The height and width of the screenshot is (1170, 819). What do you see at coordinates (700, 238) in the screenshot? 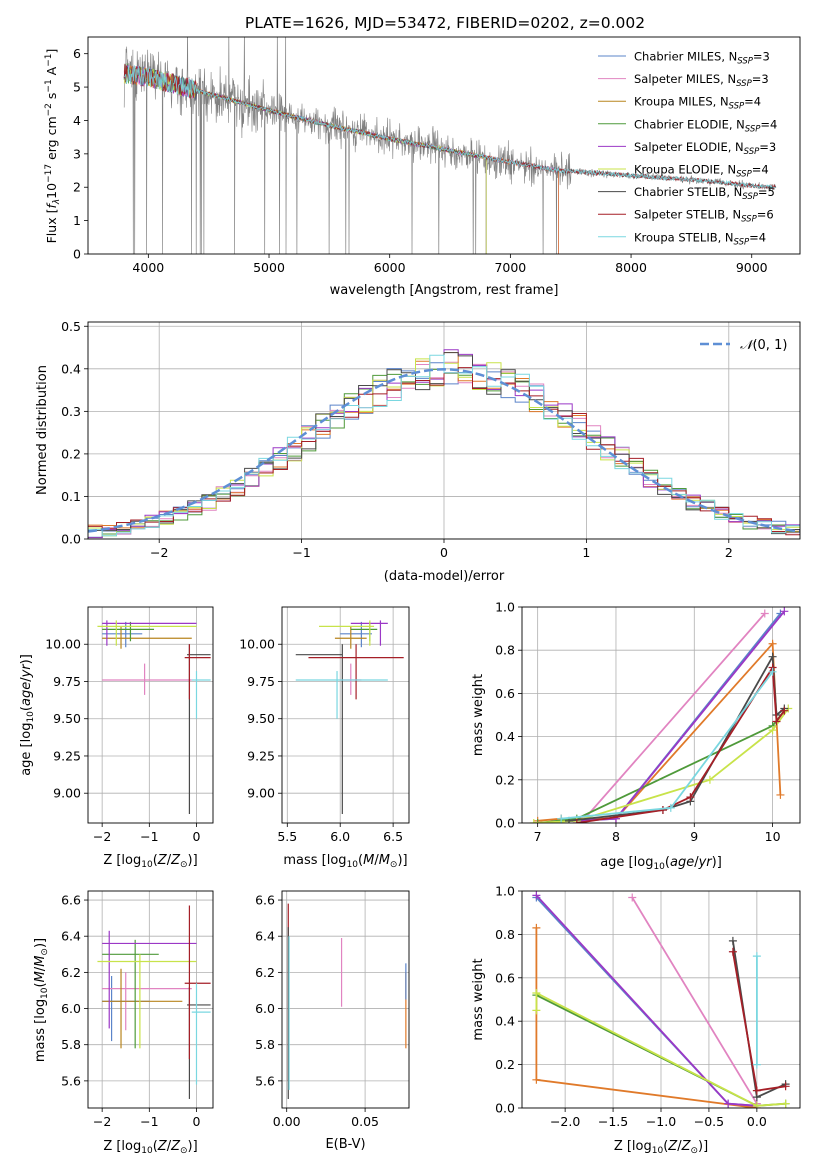
I see `legend-label: Kroupa STELIB, NSSP=4` at bounding box center [700, 238].